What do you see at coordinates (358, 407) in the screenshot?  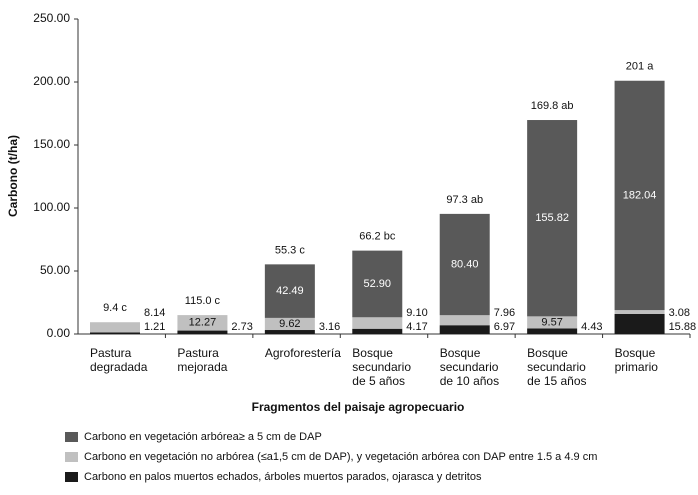 I see `x-axis-title: Fragmentos del paisaje agropecuario` at bounding box center [358, 407].